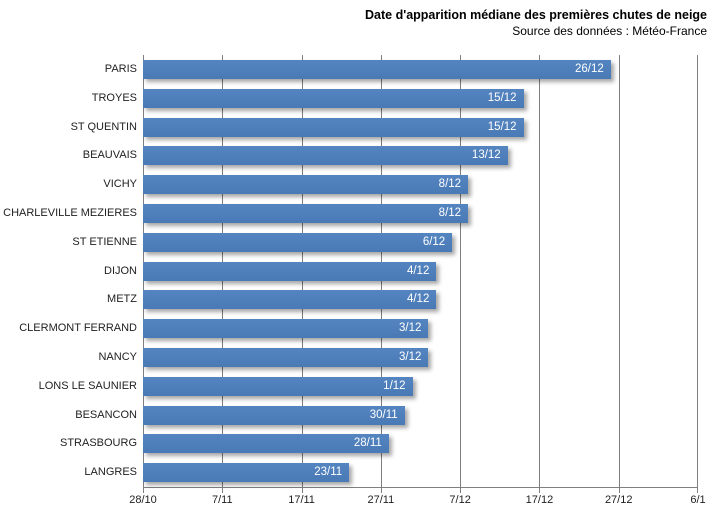 The width and height of the screenshot is (713, 530). Describe the element at coordinates (460, 500) in the screenshot. I see `x-tick-label: 7/12` at that location.